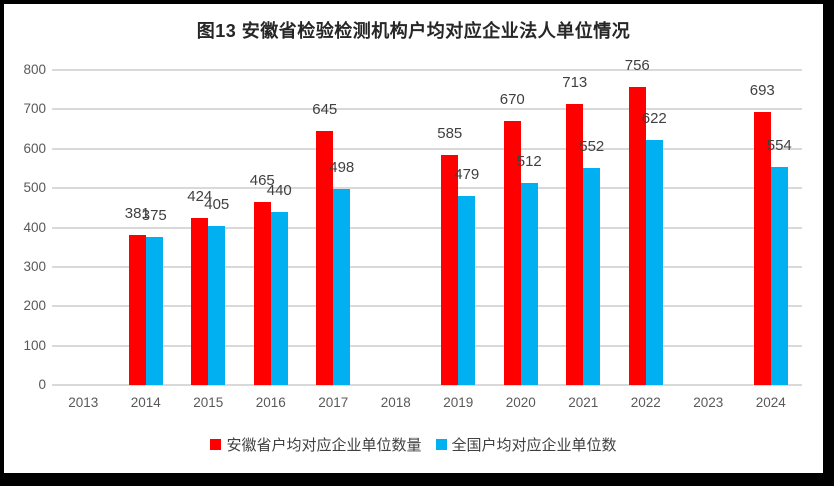 Image resolution: width=834 pixels, height=486 pixels. Describe the element at coordinates (34, 345) in the screenshot. I see `y-axis-tick-label: 100` at that location.